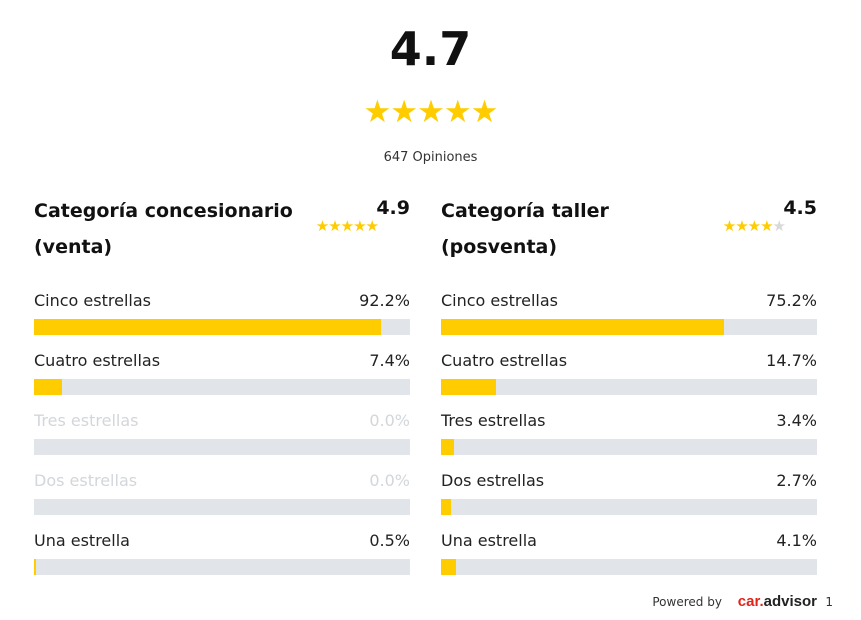 This screenshot has height=620, width=861. I want to click on rating-row-one: Una estrella 0.5%, so click(222, 559).